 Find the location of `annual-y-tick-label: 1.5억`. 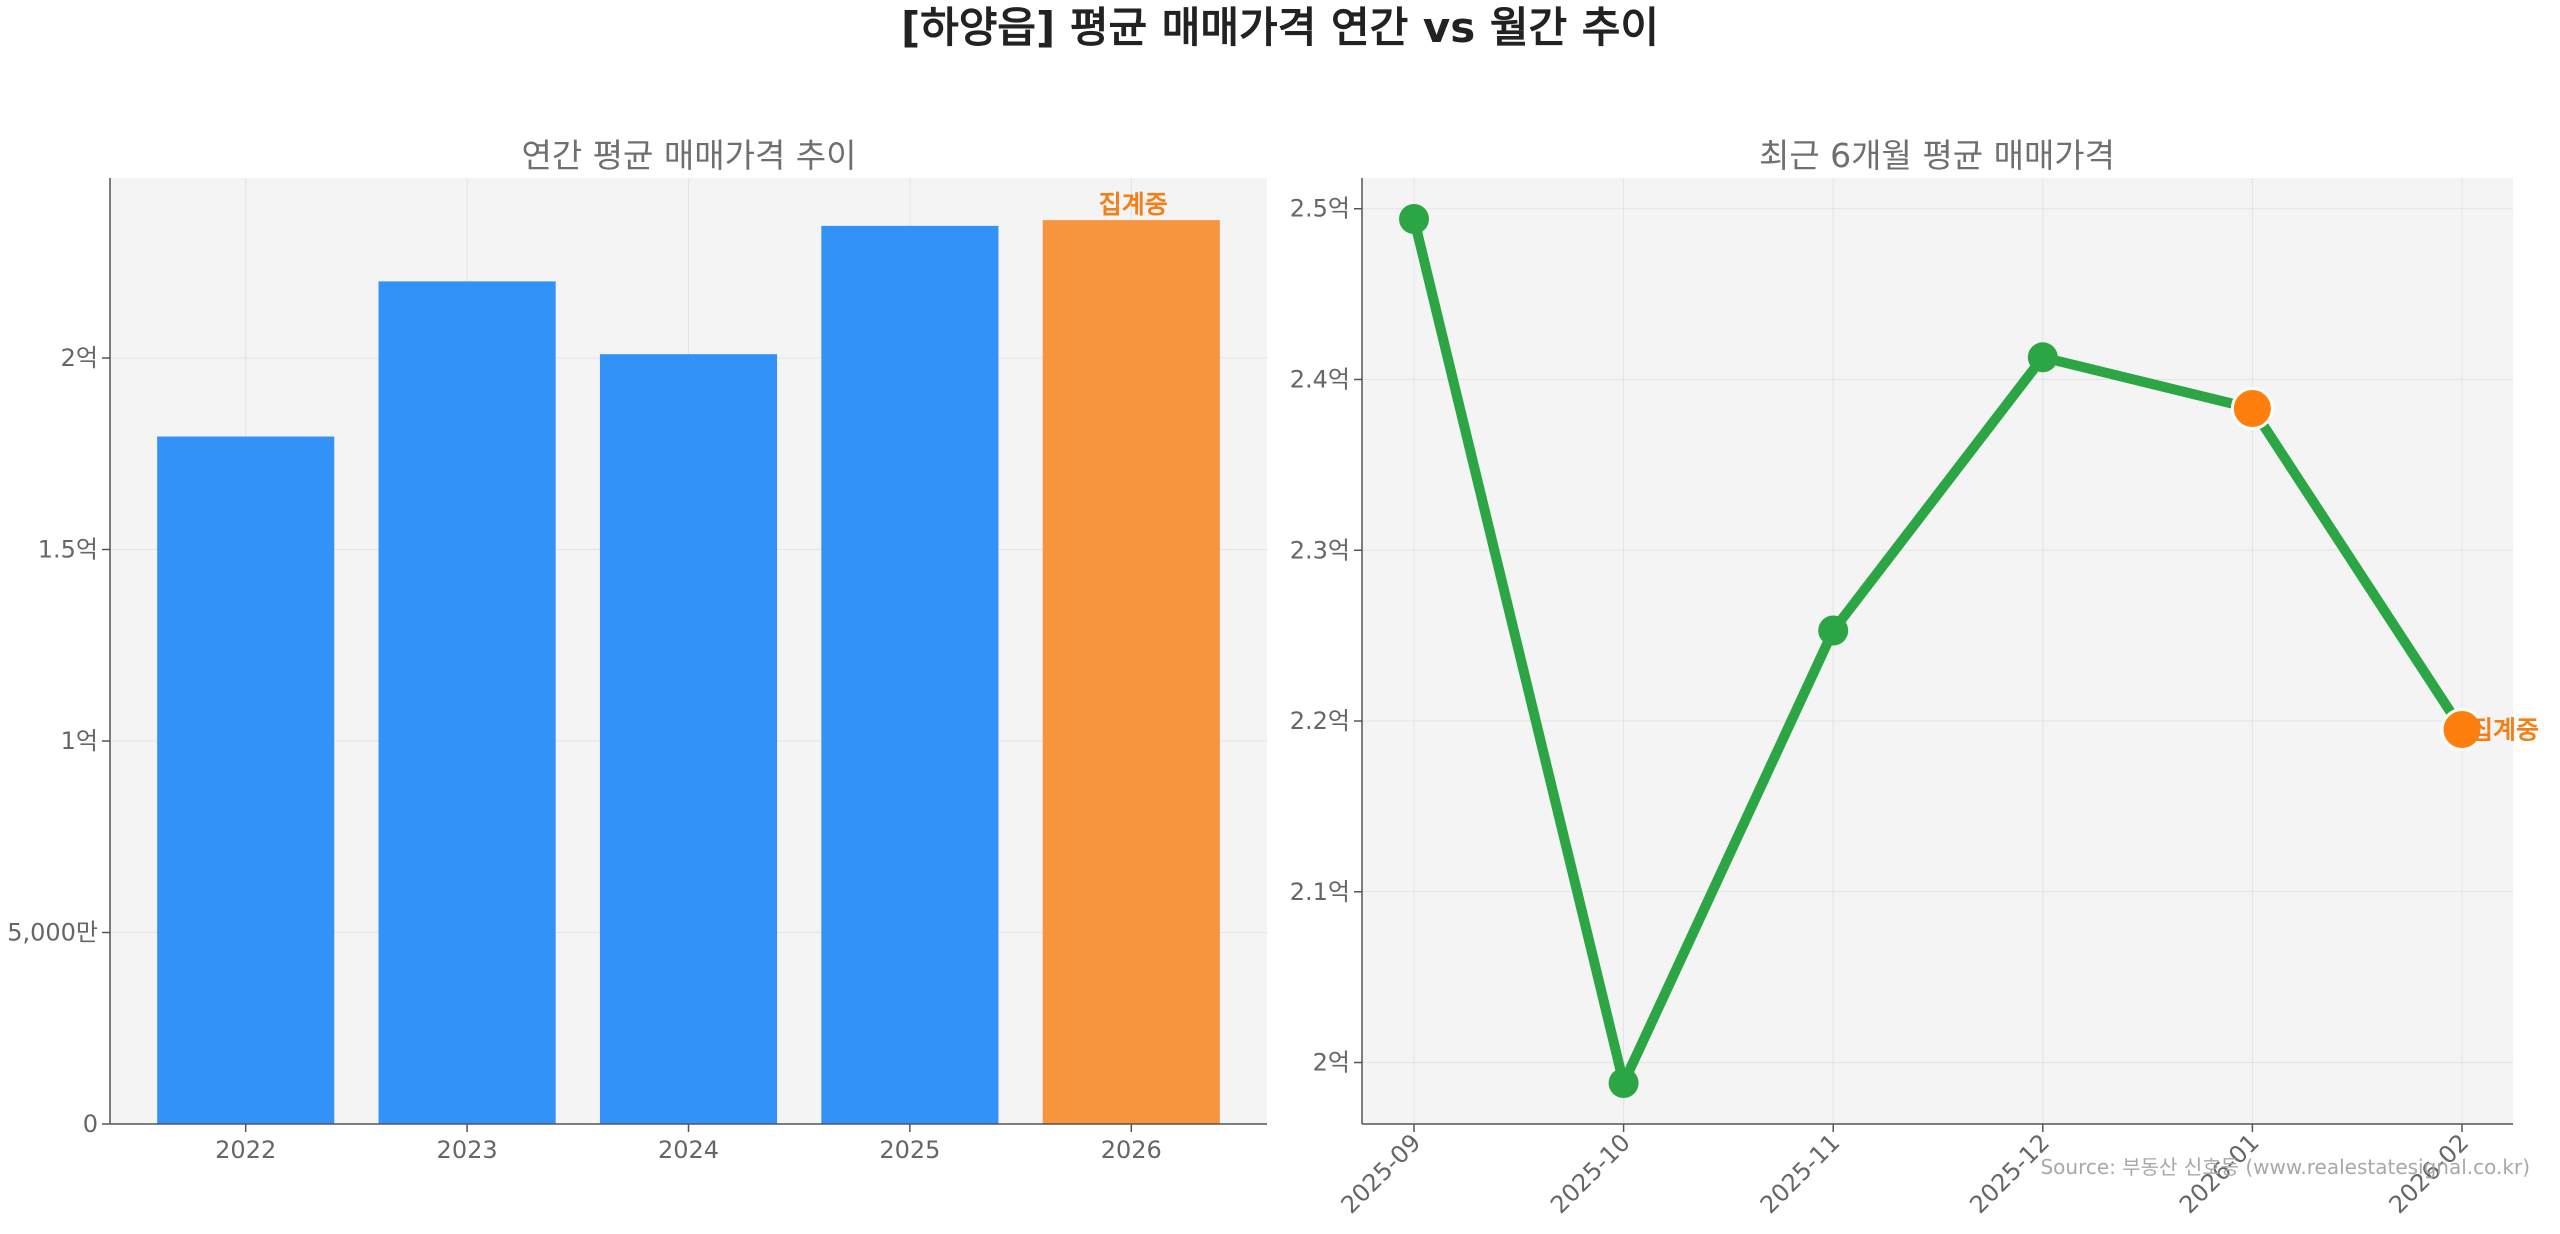

annual-y-tick-label: 1.5억 is located at coordinates (68, 550).